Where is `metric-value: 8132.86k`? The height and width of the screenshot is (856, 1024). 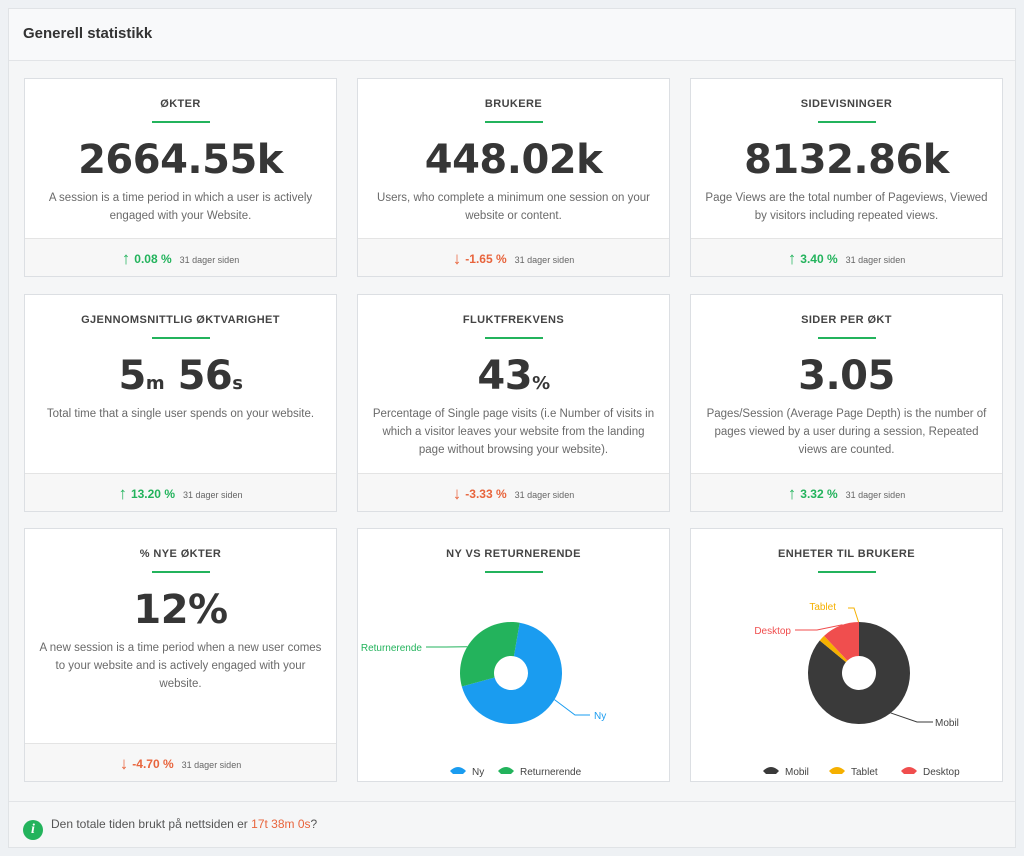 metric-value: 8132.86k is located at coordinates (846, 160).